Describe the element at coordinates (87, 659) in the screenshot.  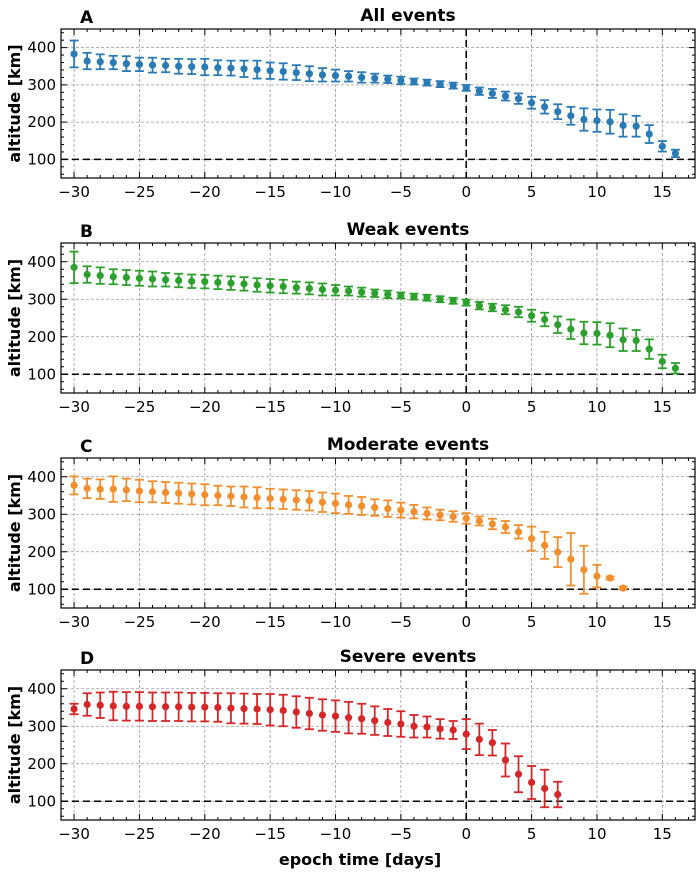
I see `panel-label: D` at that location.